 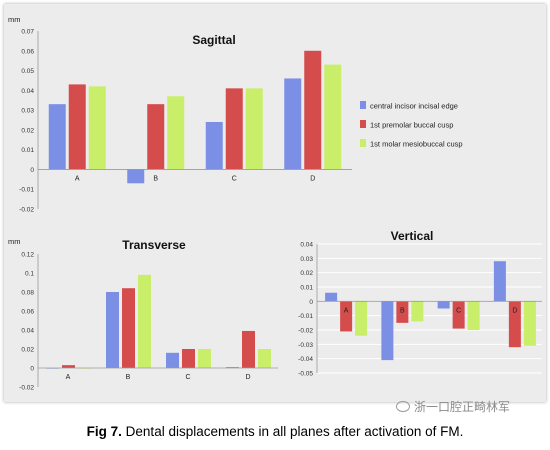 What do you see at coordinates (32, 369) in the screenshot?
I see `transverse-ytick-label: 0` at bounding box center [32, 369].